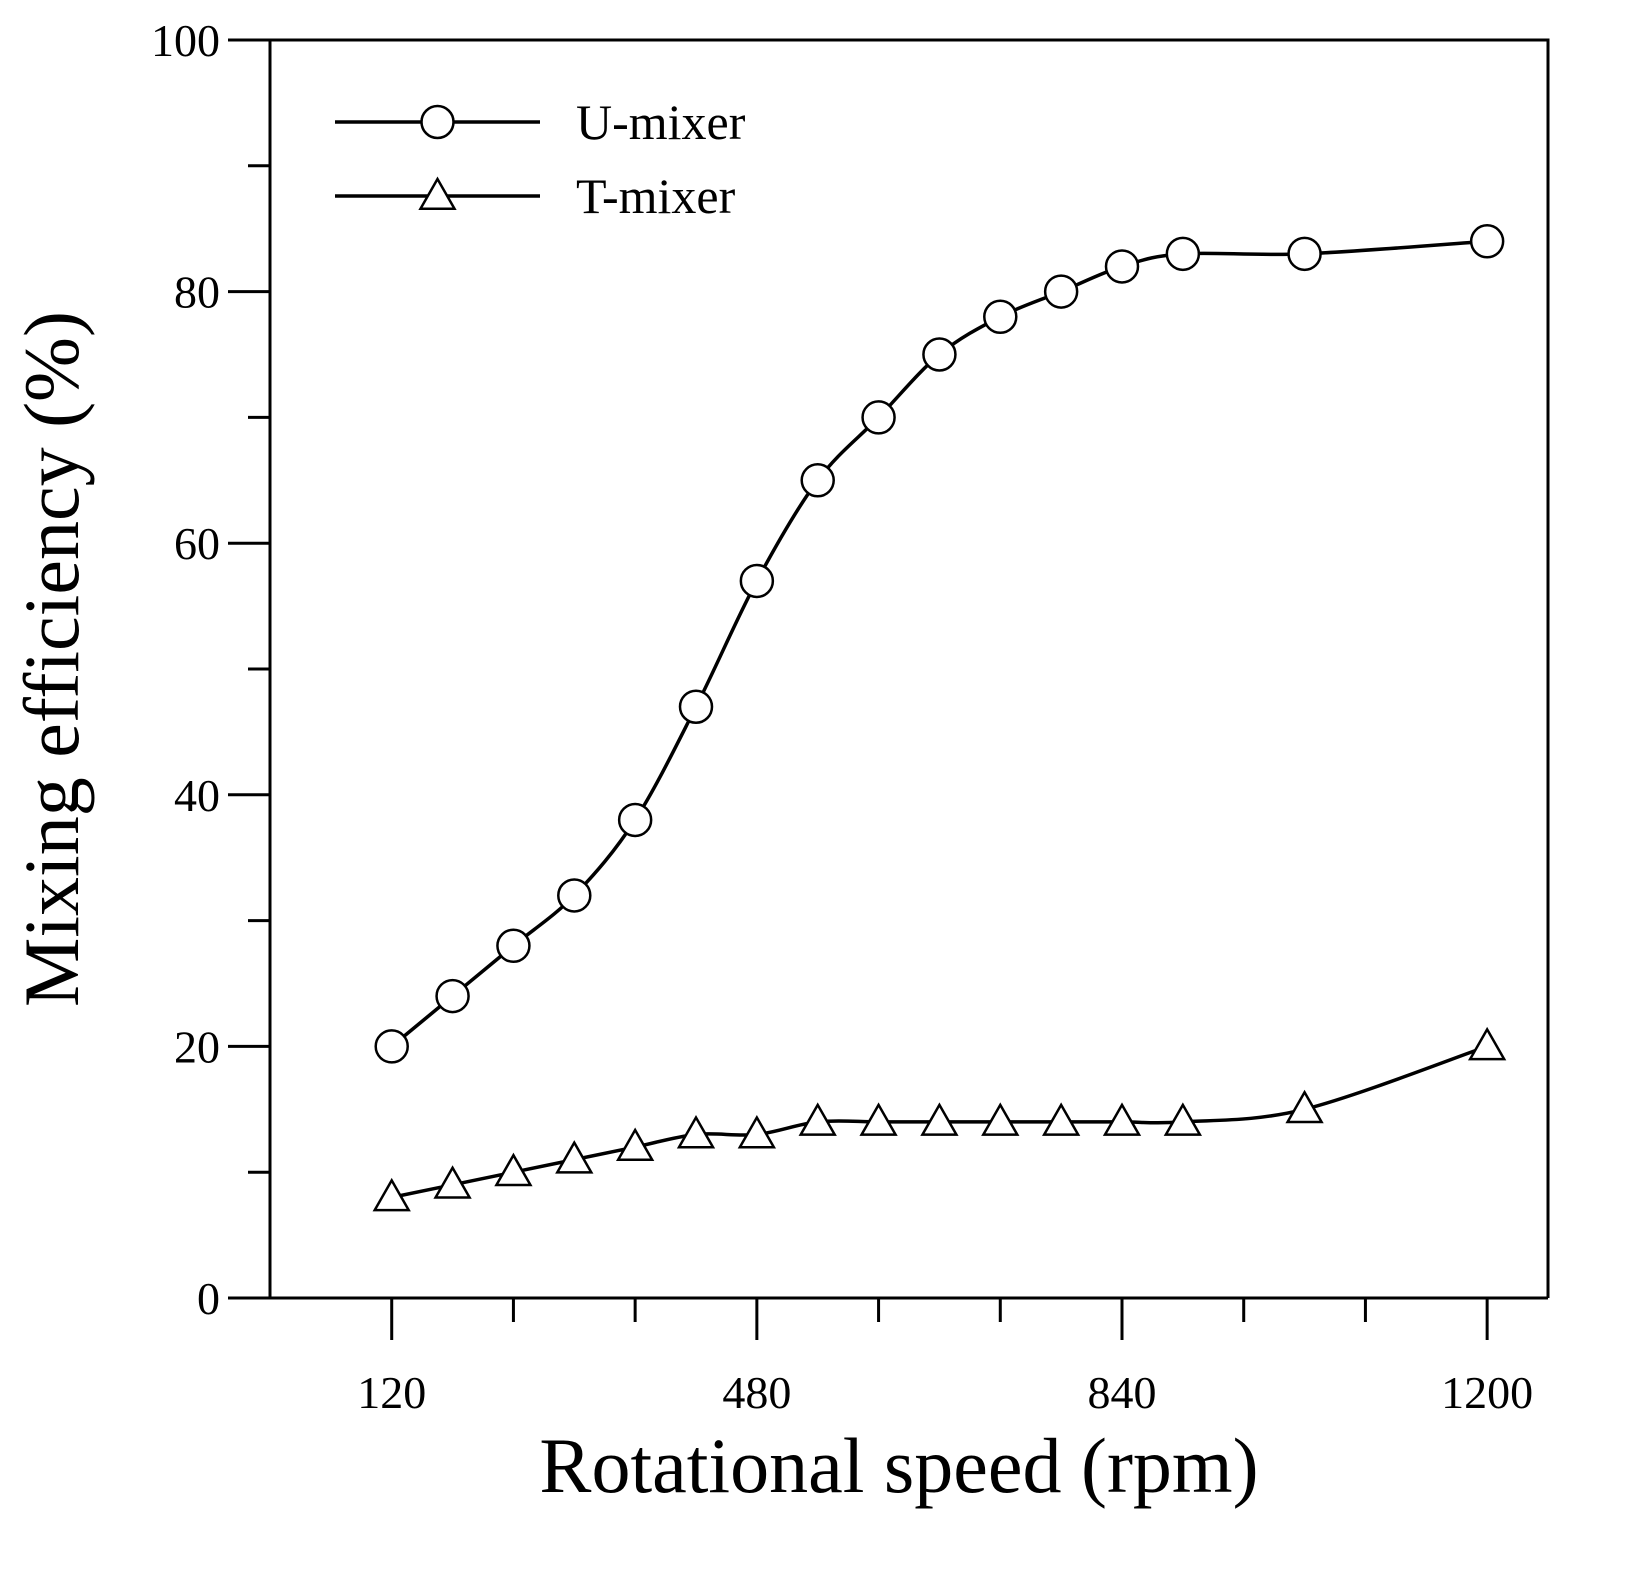  Describe the element at coordinates (437, 193) in the screenshot. I see `legend-marker-triangle` at that location.